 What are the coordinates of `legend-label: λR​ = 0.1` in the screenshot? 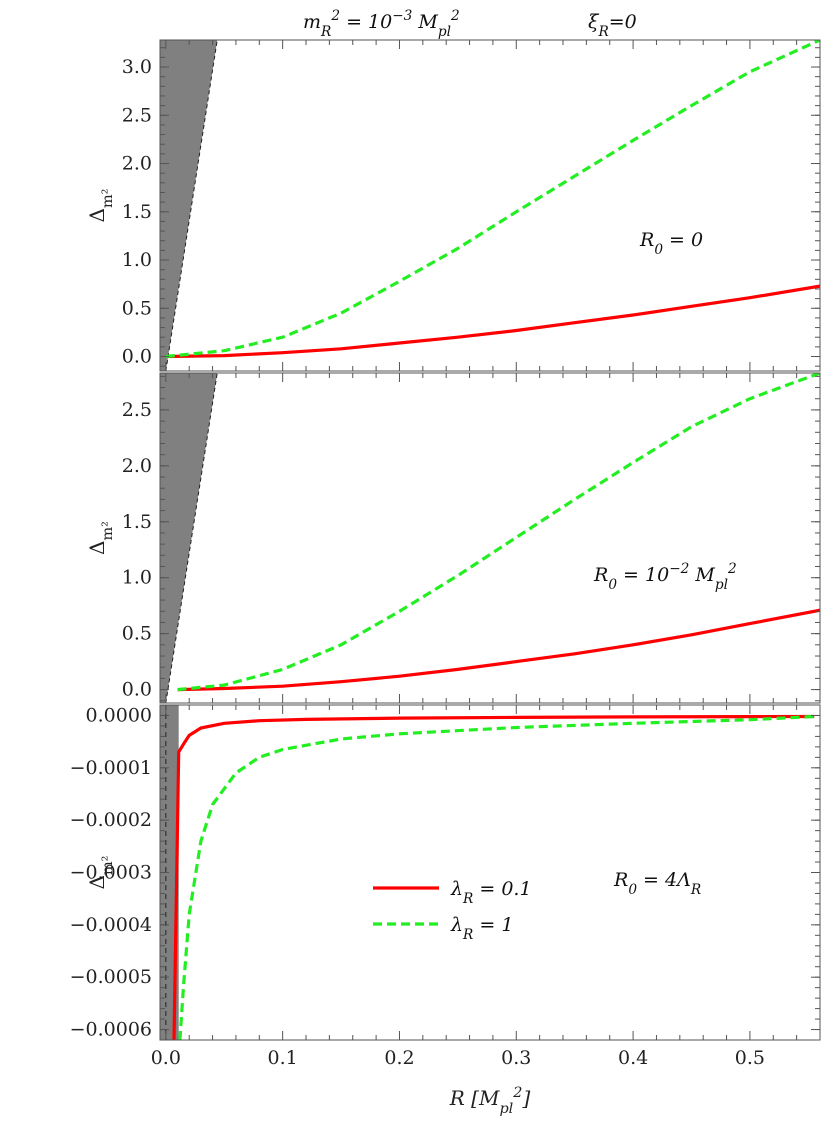 It's located at (491, 892).